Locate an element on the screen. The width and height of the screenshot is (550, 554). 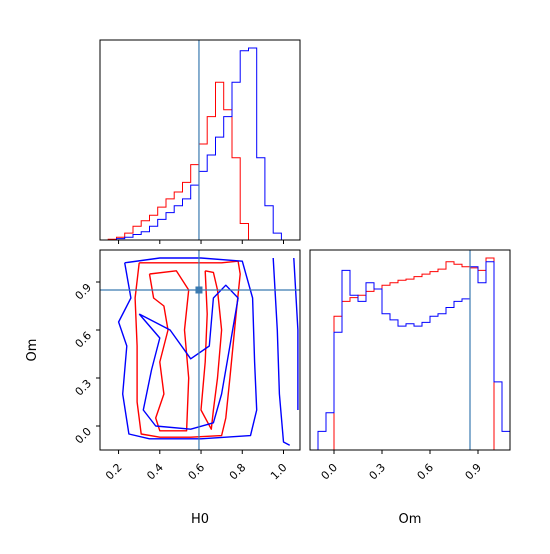
joint-y-tick-label: 0.9 is located at coordinates (84, 292).